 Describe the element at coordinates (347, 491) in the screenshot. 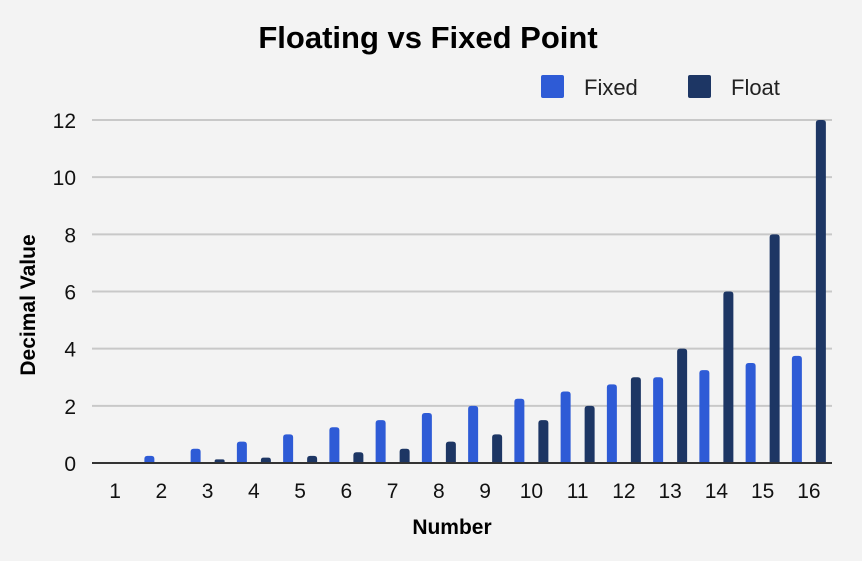

I see `x-tick-label: 6` at that location.